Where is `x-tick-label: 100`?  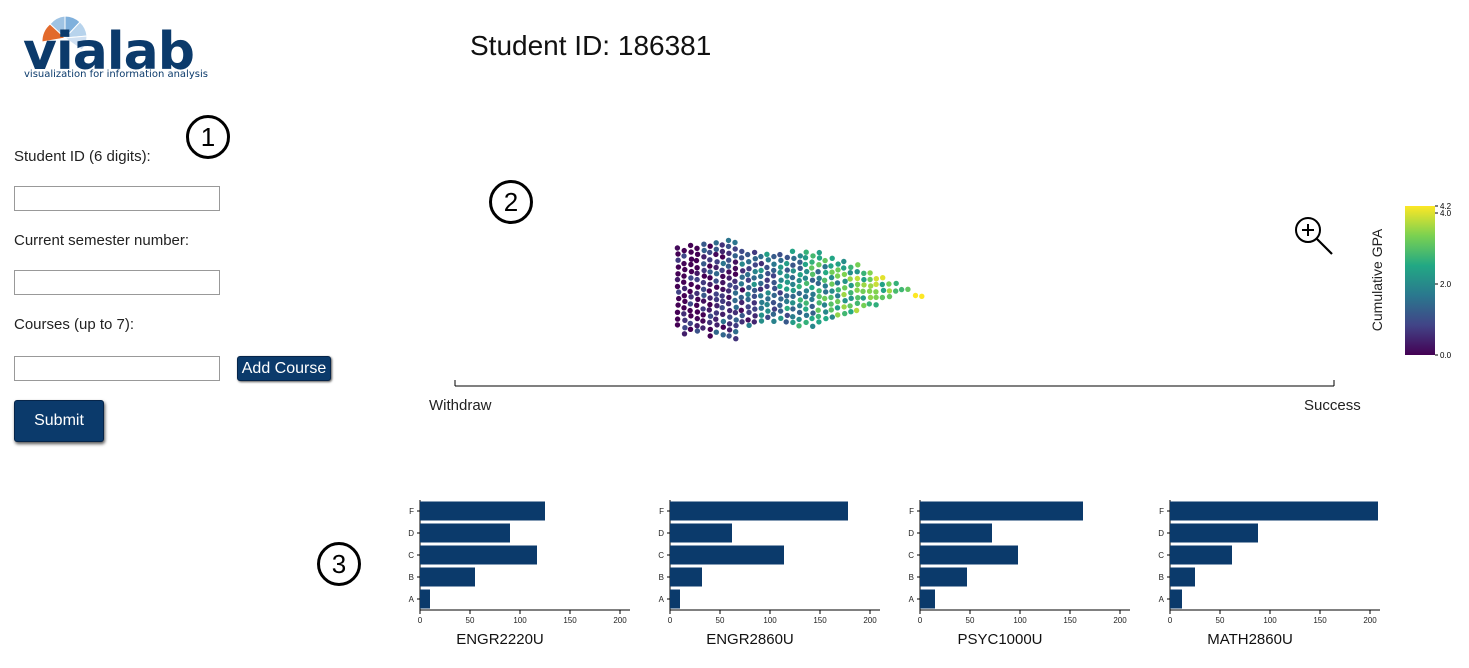
x-tick-label: 100 is located at coordinates (1020, 620).